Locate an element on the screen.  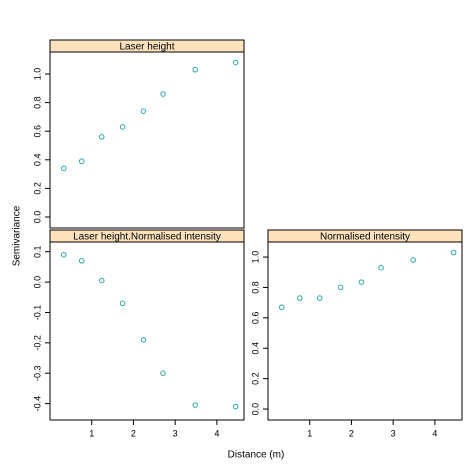
x-axis-label: Distance (m) is located at coordinates (256, 455).